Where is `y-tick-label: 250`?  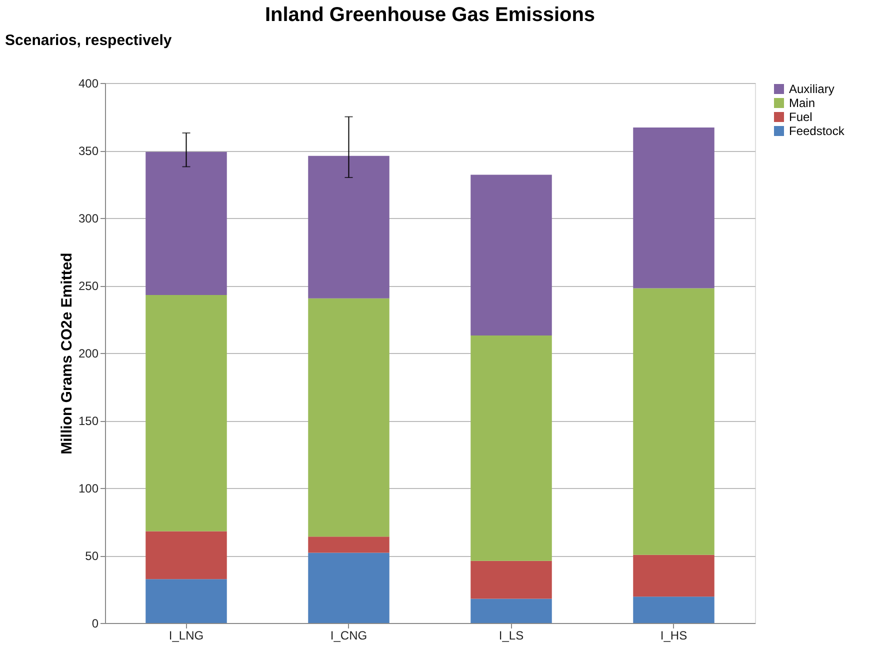 y-tick-label: 250 is located at coordinates (88, 286).